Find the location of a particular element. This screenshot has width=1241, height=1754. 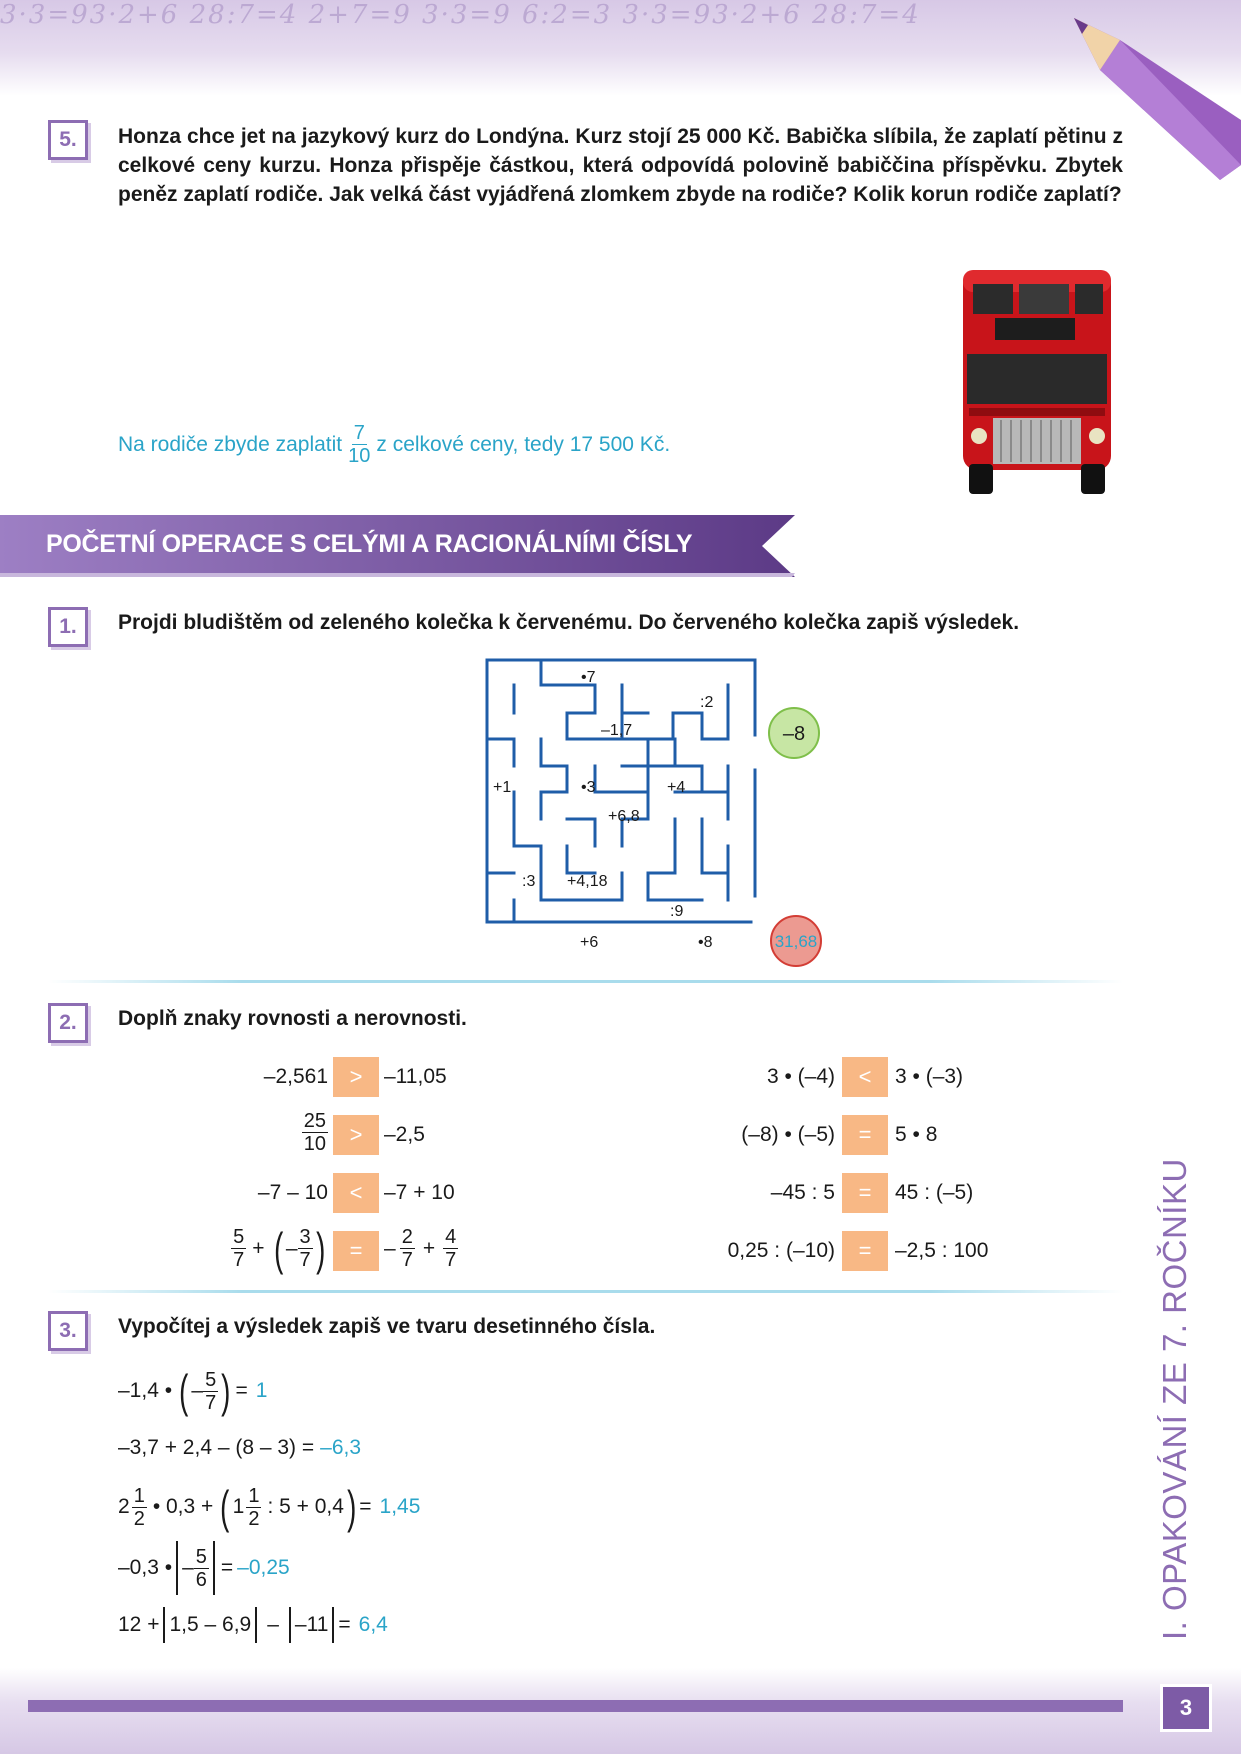

task-number: 2. is located at coordinates (68, 1023).